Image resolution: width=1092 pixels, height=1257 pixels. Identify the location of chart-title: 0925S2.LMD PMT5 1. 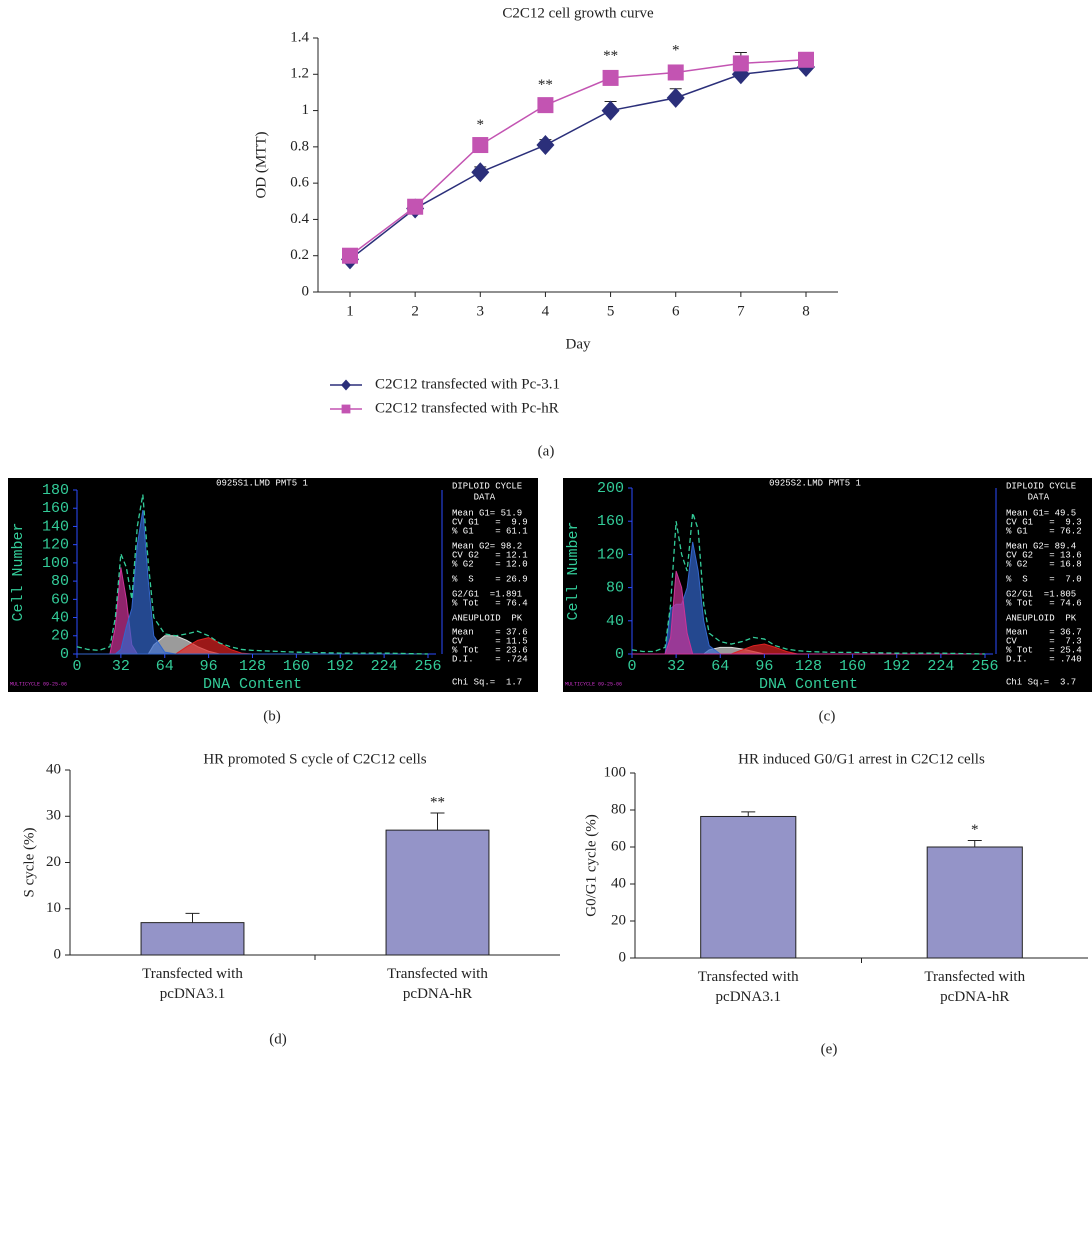
(815, 483).